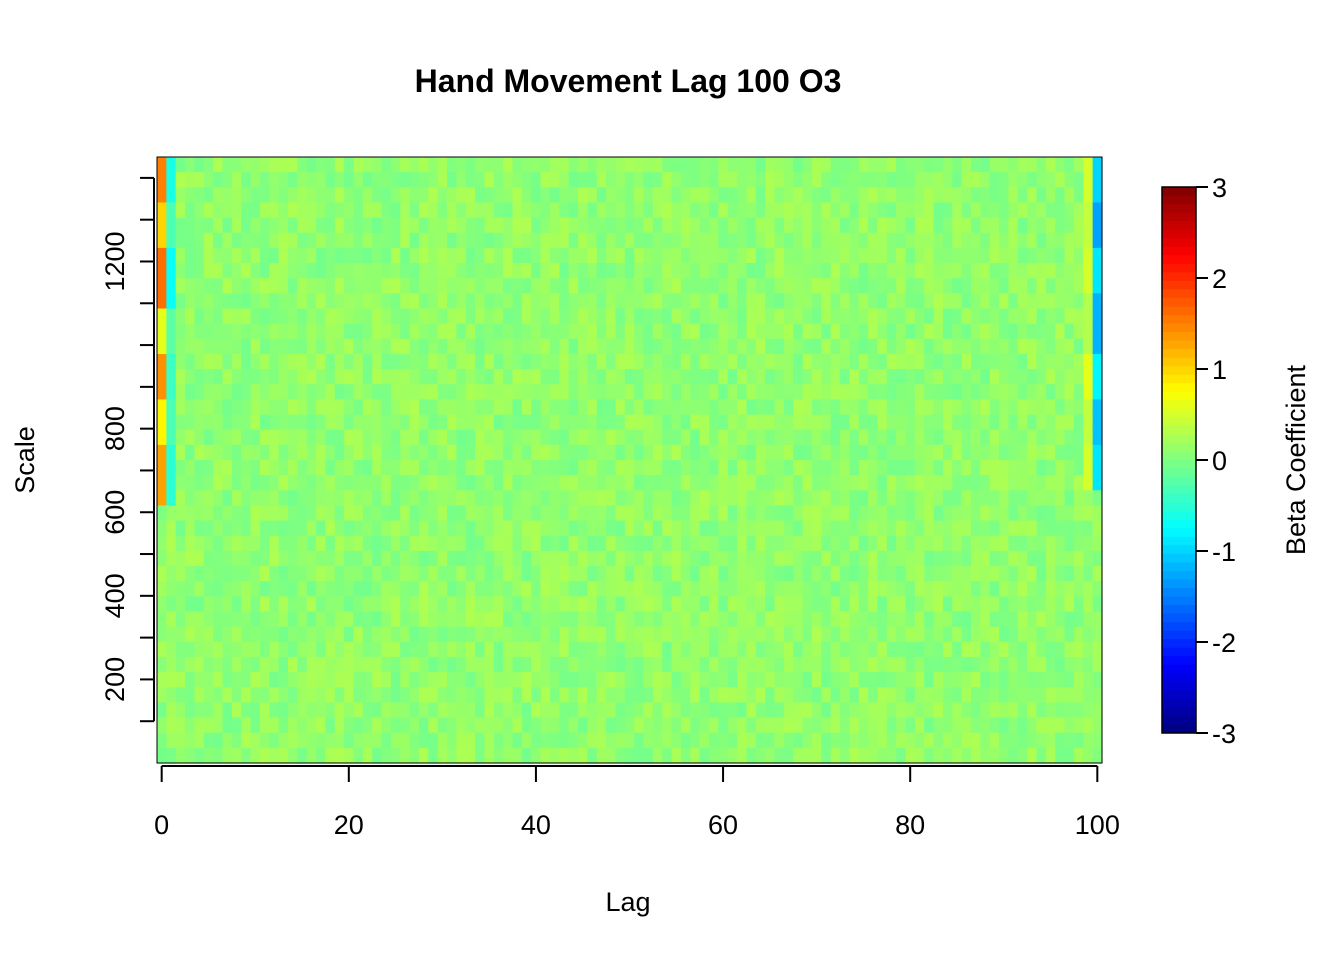 The height and width of the screenshot is (960, 1344). Describe the element at coordinates (115, 595) in the screenshot. I see `y-tick-label: 400` at that location.